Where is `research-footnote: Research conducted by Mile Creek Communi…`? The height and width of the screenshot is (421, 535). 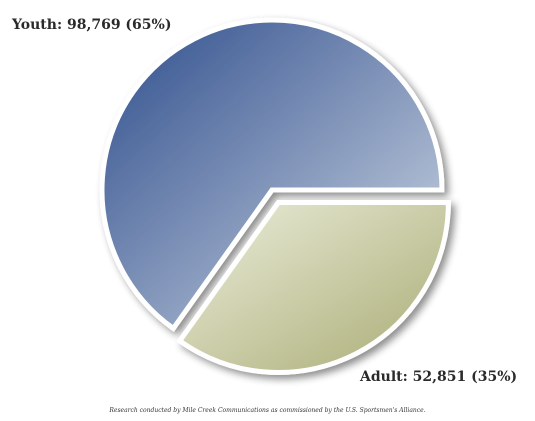 research-footnote: Research conducted by Mile Creek Communi… is located at coordinates (266, 410).